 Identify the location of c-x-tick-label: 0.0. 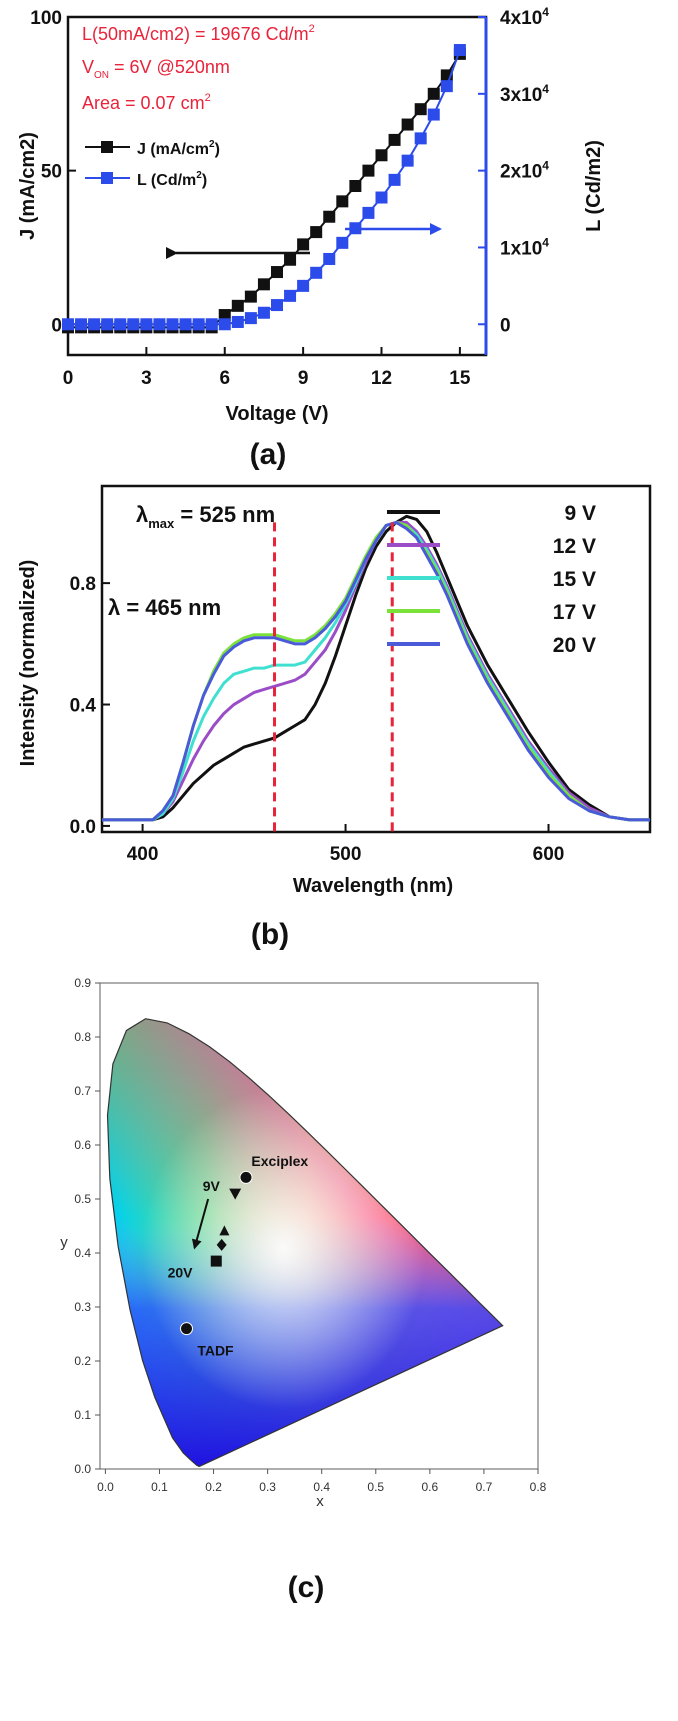
(105, 1487).